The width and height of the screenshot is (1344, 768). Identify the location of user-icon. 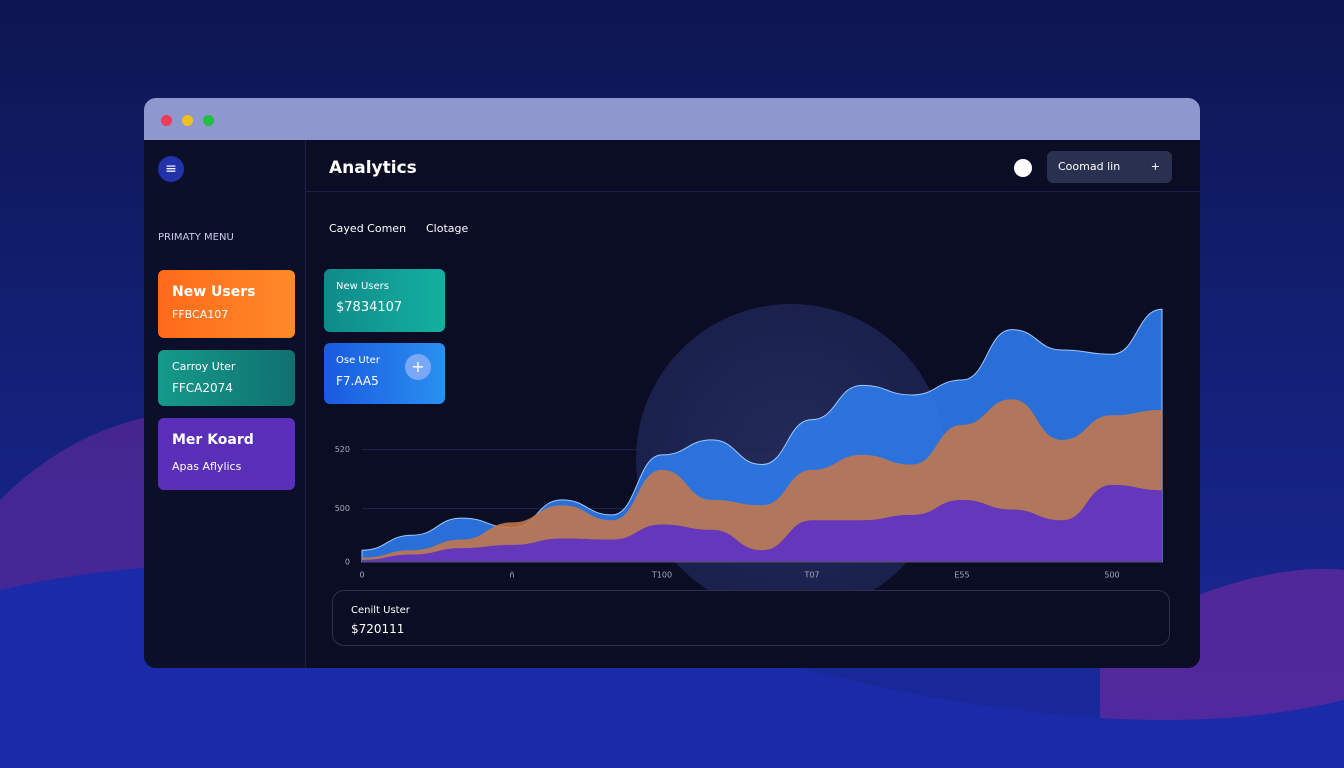
(1023, 168).